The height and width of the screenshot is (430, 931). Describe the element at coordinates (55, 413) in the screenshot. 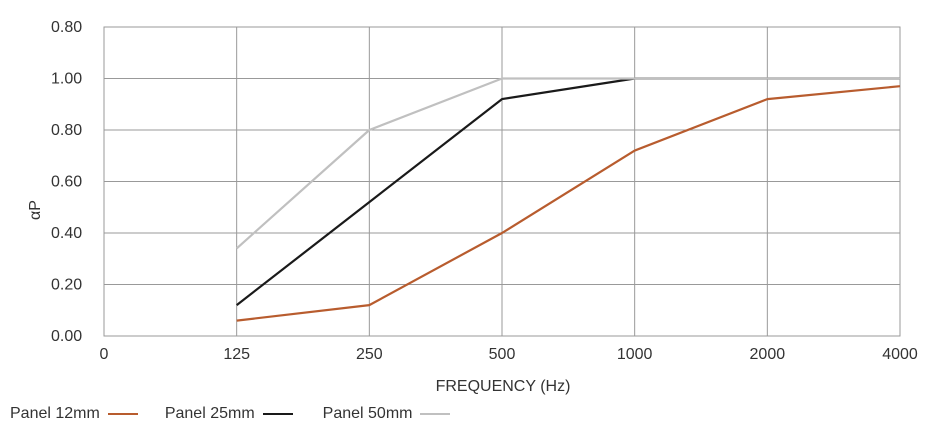

I see `legend-label: Panel 12mm` at that location.